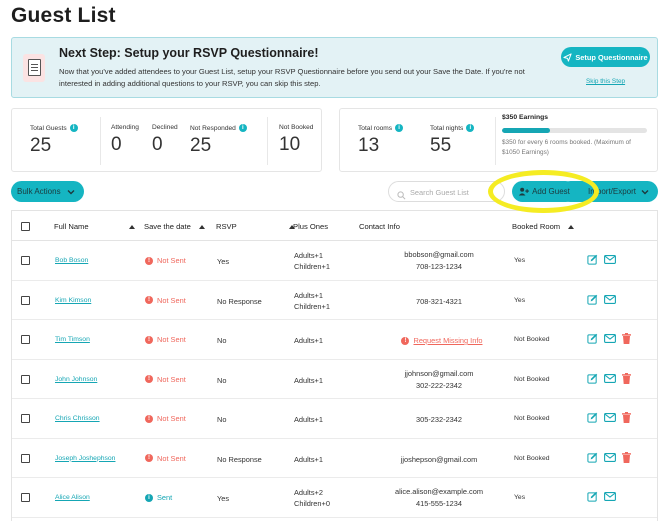  What do you see at coordinates (439, 491) in the screenshot?
I see `contact-email: alice.alison@example.com` at bounding box center [439, 491].